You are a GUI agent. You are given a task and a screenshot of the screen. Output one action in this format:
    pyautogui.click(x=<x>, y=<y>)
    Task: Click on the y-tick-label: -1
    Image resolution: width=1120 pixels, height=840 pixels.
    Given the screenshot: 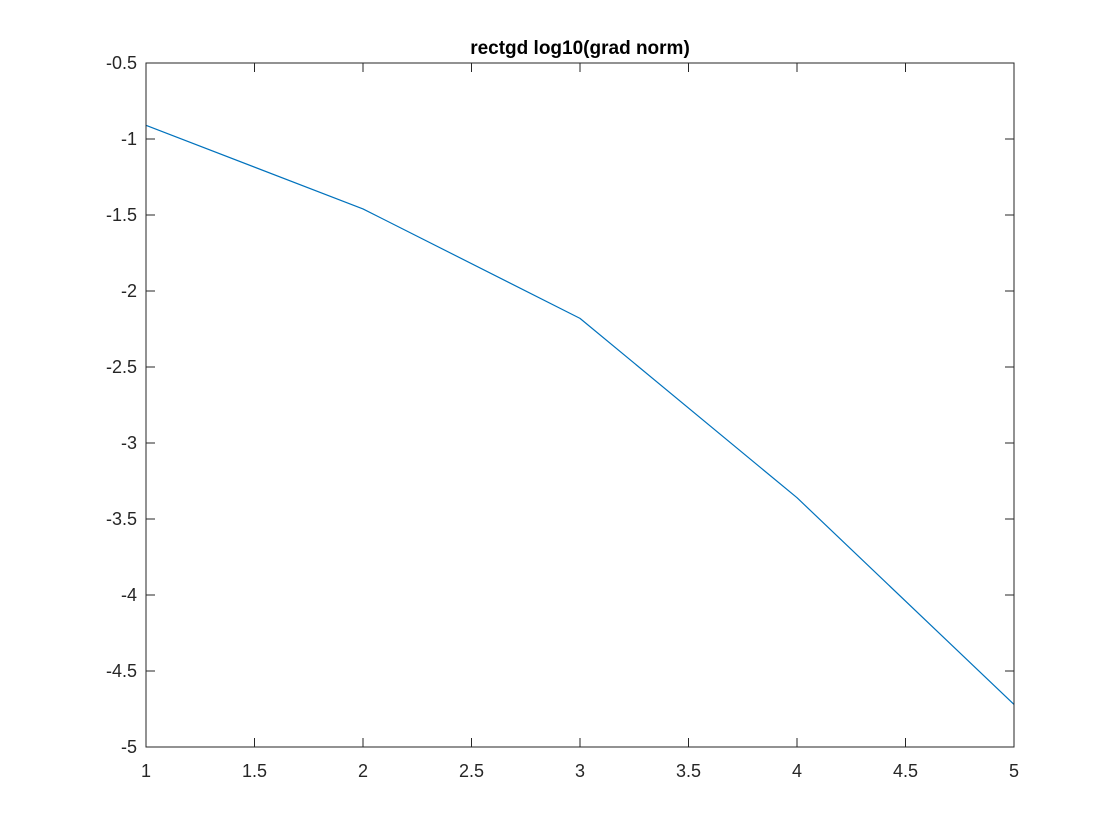 What is the action you would take?
    pyautogui.click(x=129, y=139)
    